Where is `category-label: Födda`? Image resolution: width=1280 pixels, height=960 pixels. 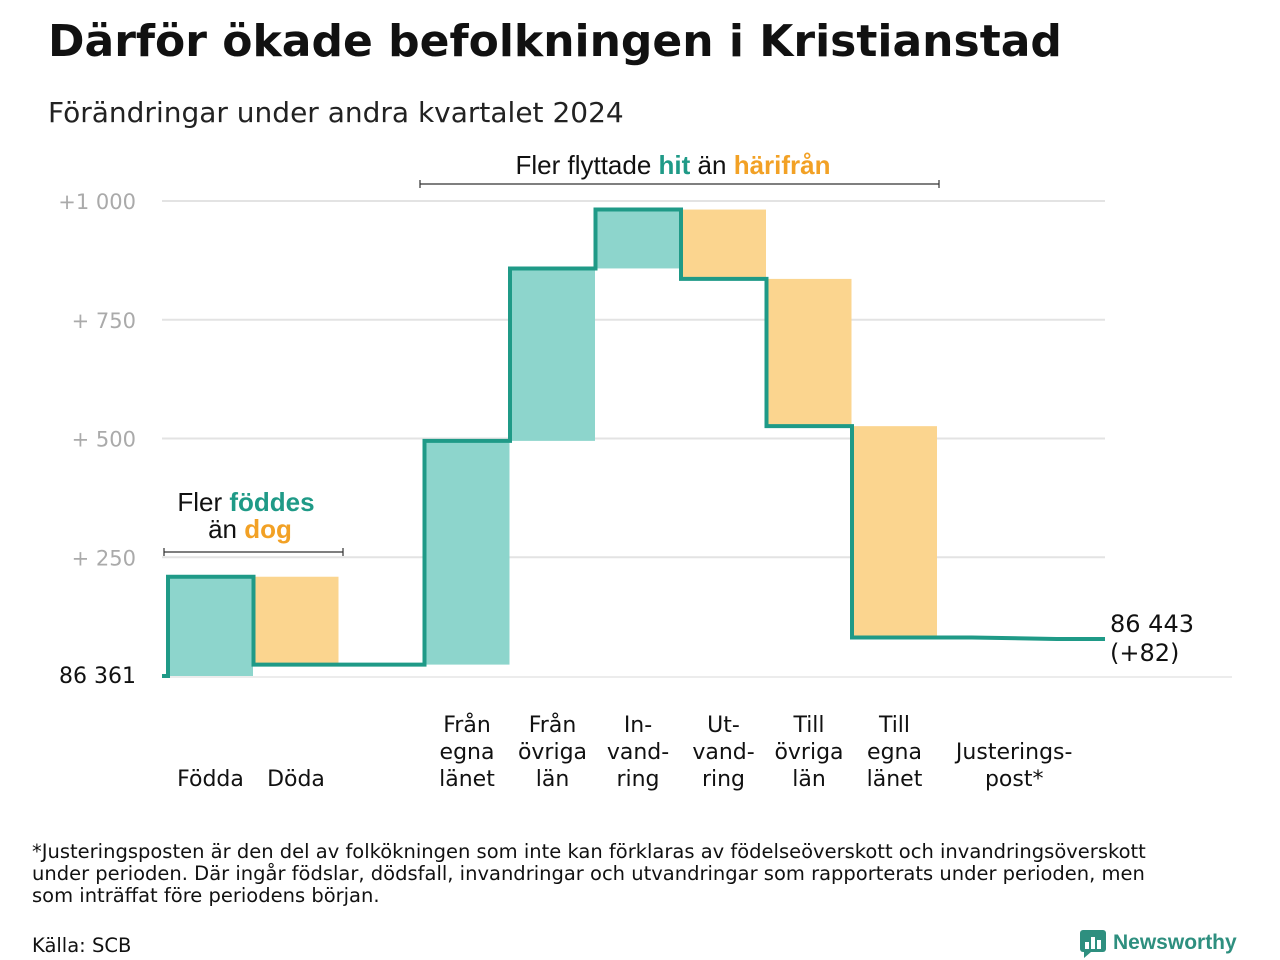
category-label: Födda is located at coordinates (210, 779).